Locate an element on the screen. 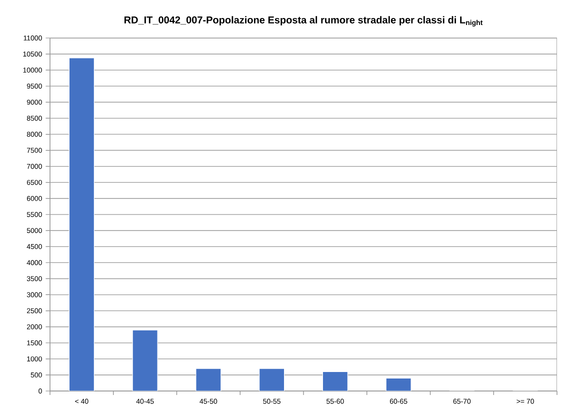 The height and width of the screenshot is (416, 582). chart-title: RD_IT_0042_007-Popolazione Esposta al rumore stradale per classi di L$_{night}$ is located at coordinates (303, 21).